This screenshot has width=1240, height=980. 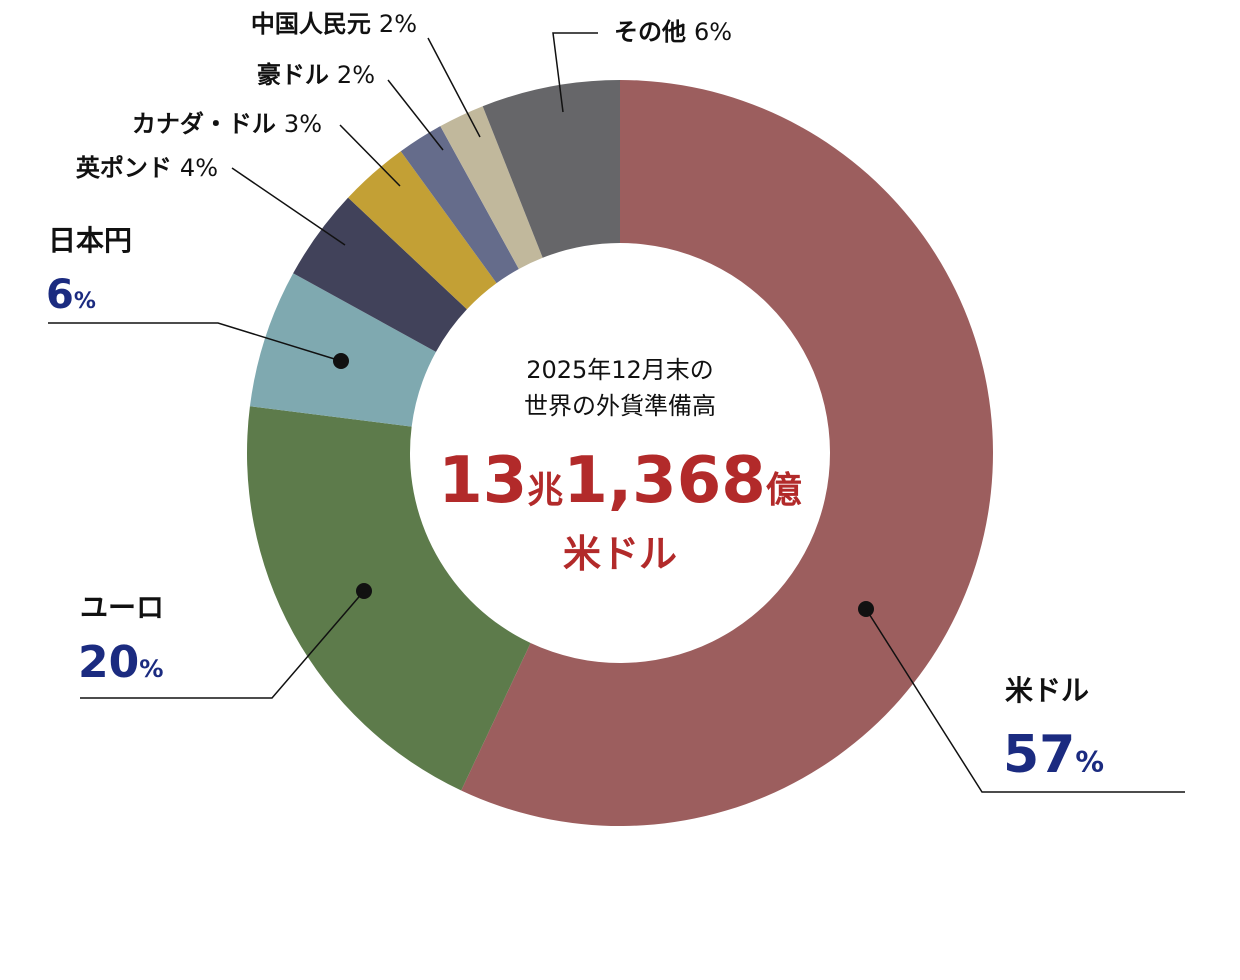 What do you see at coordinates (124, 168) in the screenshot?
I see `category-label: 英ポンド` at bounding box center [124, 168].